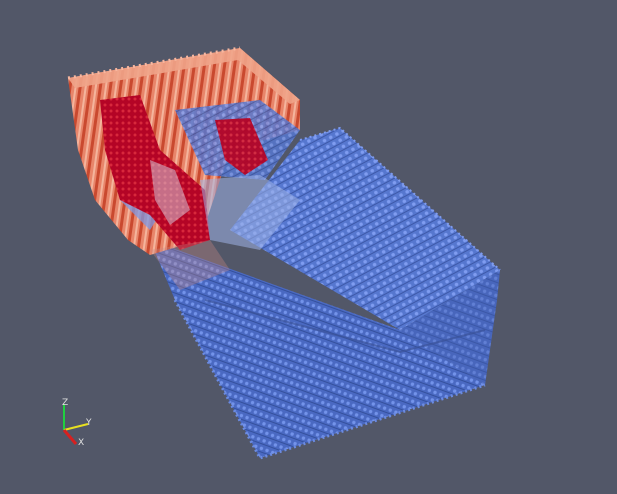 The width and height of the screenshot is (617, 494). Describe the element at coordinates (70, 437) in the screenshot. I see `x-axis-line` at that location.